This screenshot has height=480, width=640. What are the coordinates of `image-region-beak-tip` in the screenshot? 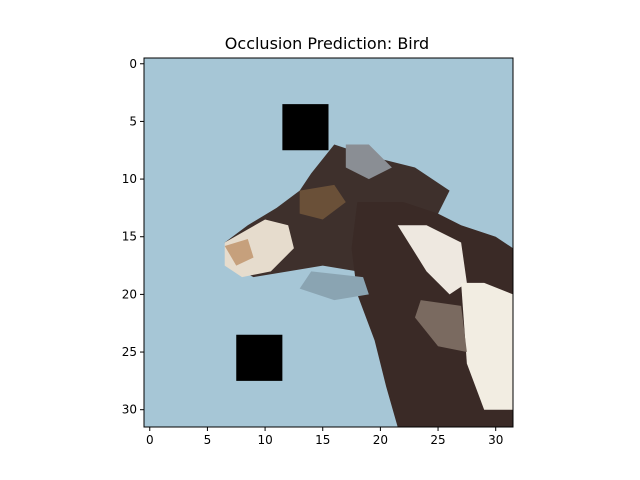 It's located at (239, 252).